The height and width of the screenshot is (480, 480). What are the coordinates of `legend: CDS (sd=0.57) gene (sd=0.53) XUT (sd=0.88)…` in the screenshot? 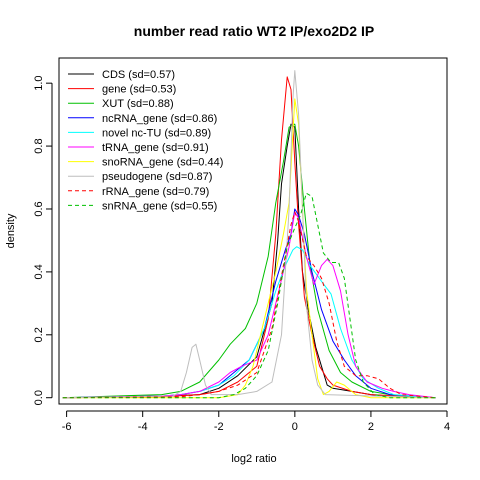 It's located at (145, 140).